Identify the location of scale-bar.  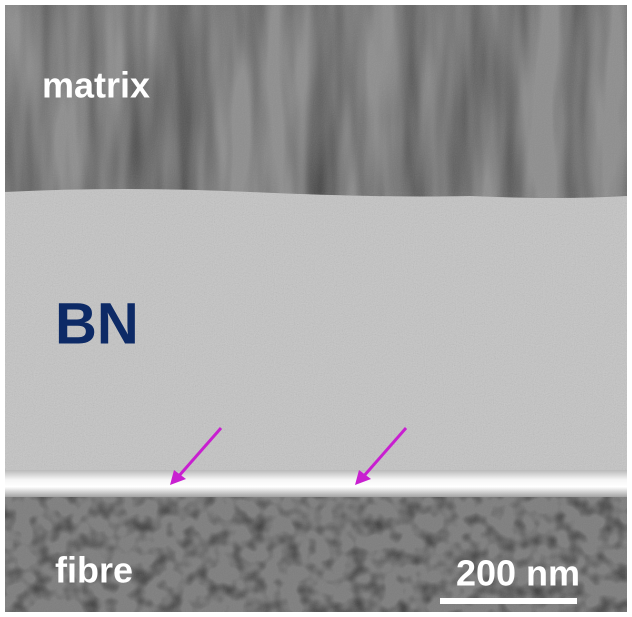
(508, 601).